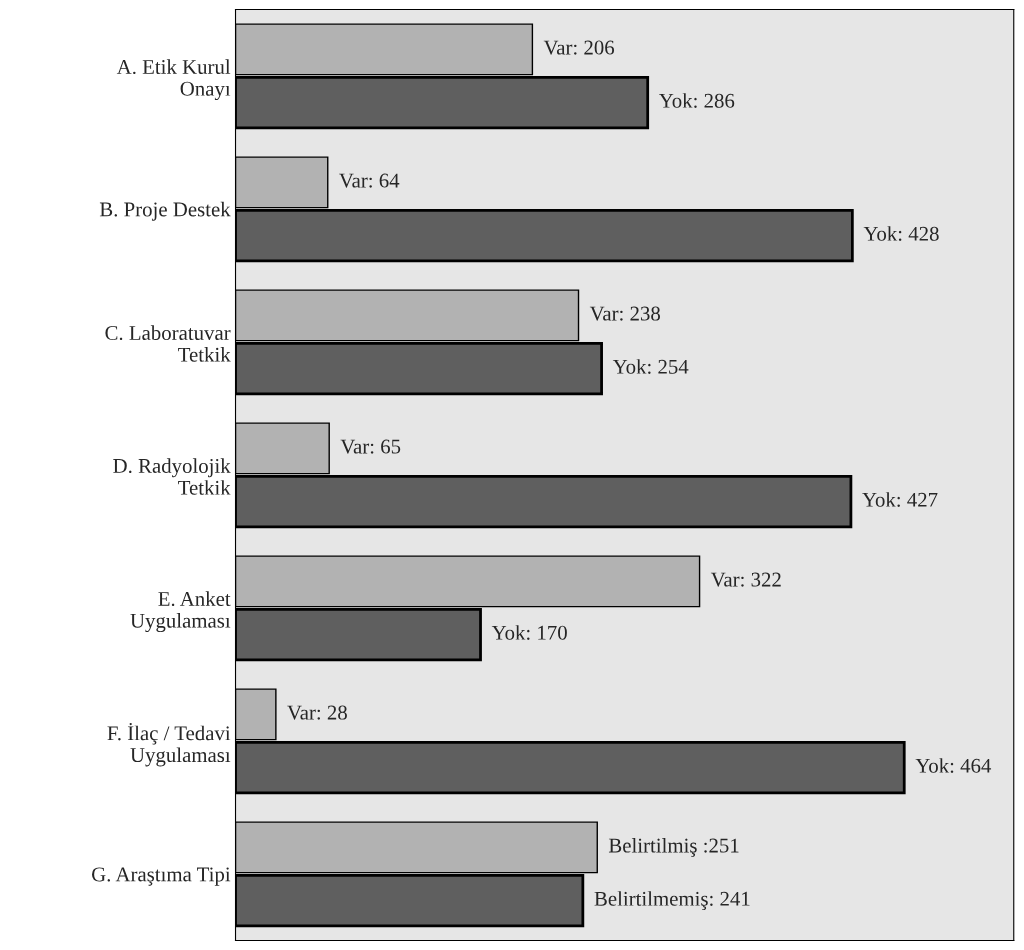  Describe the element at coordinates (173, 80) in the screenshot. I see `y-tick-label: A. Etik Kurul Onayı` at that location.